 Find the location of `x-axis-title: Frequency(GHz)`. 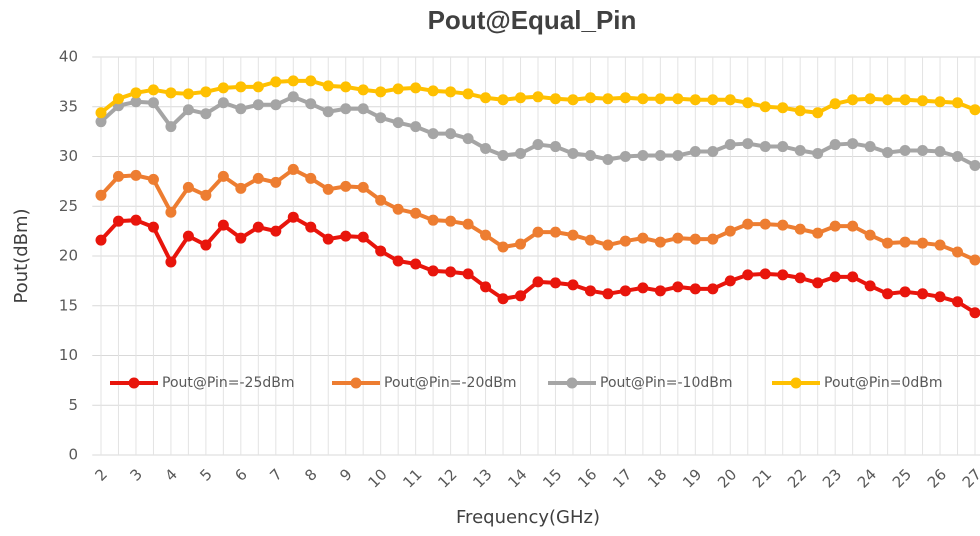

x-axis-title: Frequency(GHz) is located at coordinates (528, 517).